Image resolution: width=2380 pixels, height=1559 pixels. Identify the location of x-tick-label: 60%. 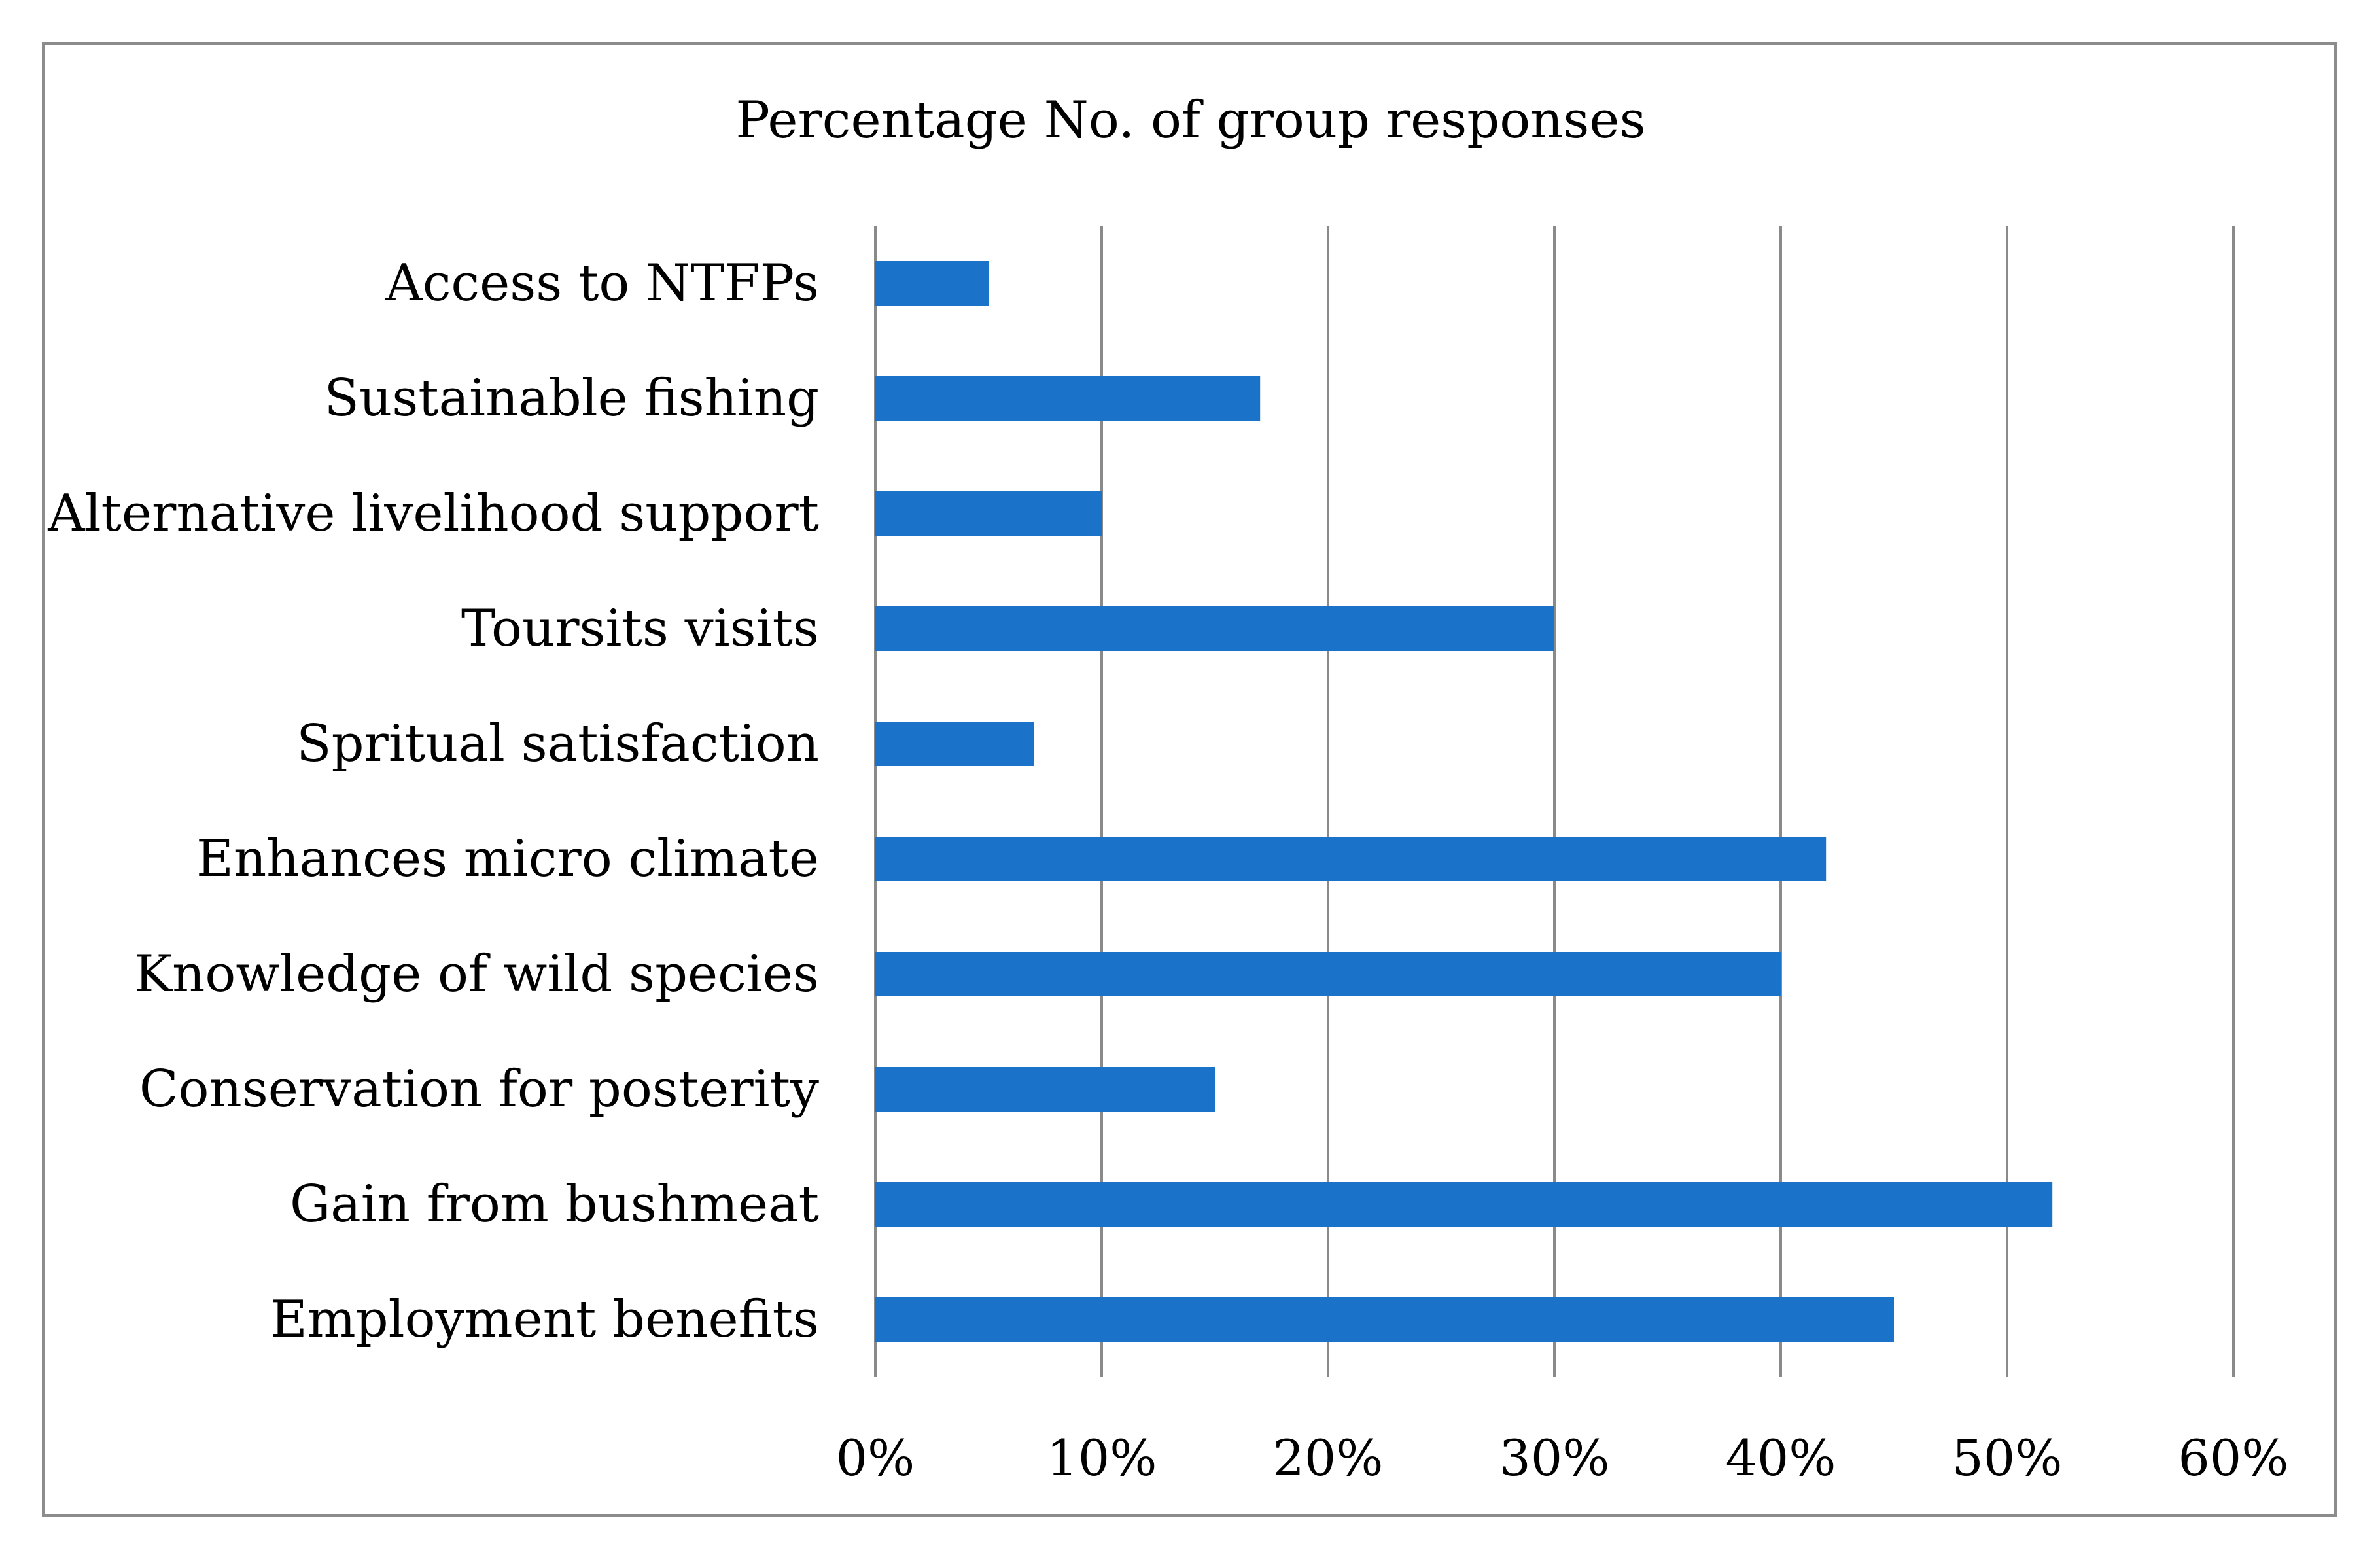
(2234, 1458).